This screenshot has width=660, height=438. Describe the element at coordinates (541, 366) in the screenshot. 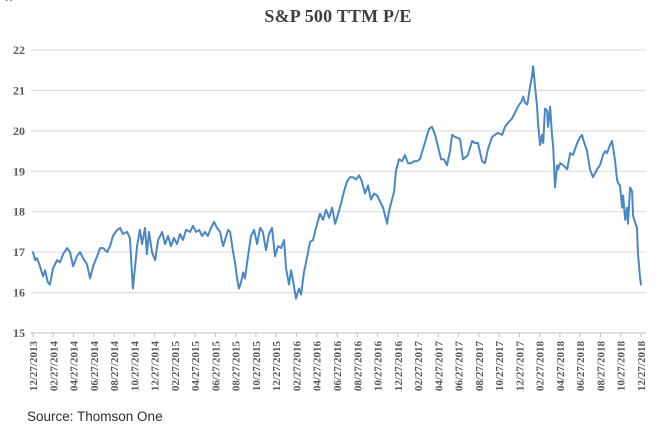

I see `x-tick-label: 02/27/2018` at that location.